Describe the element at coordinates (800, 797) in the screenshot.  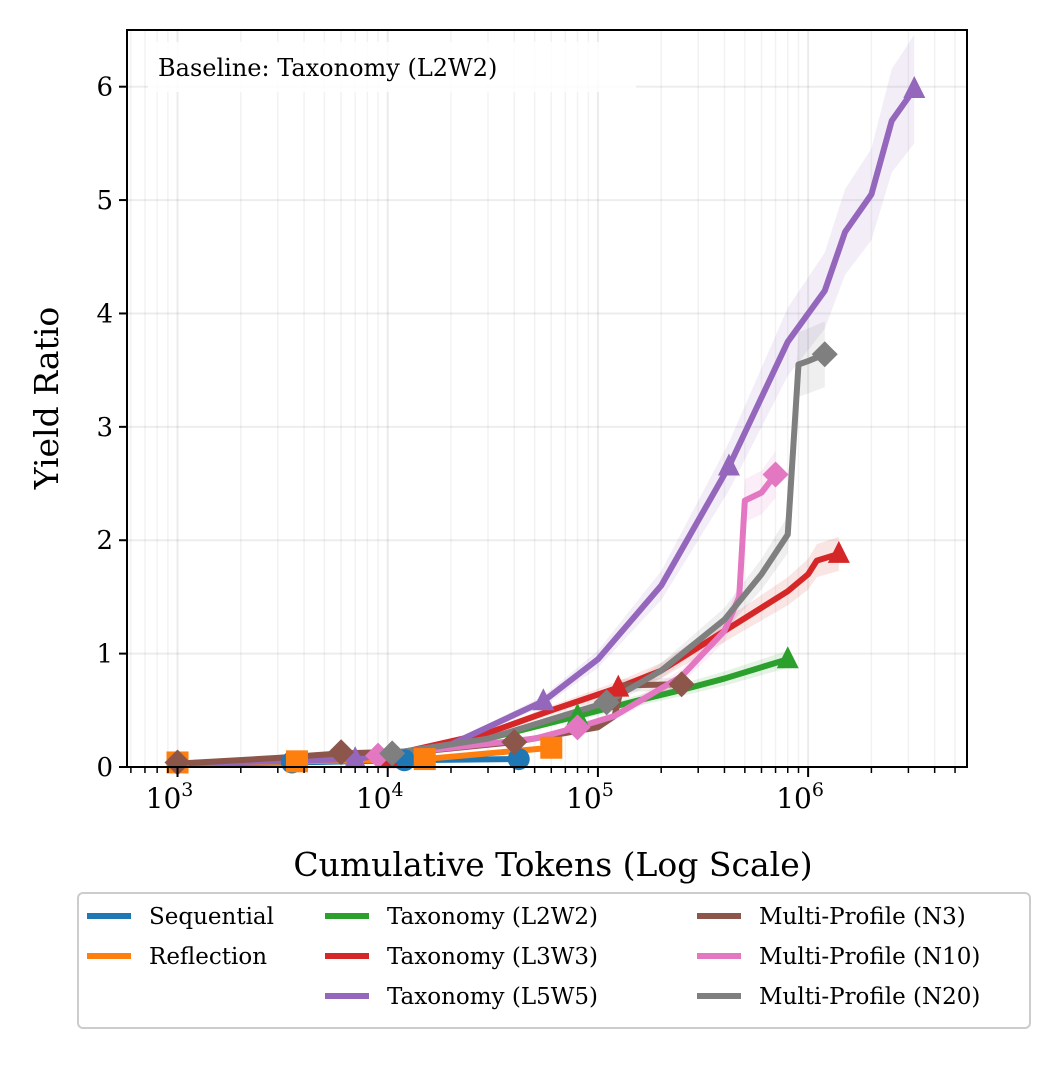
I see `x-tick-label: 10⁶` at that location.